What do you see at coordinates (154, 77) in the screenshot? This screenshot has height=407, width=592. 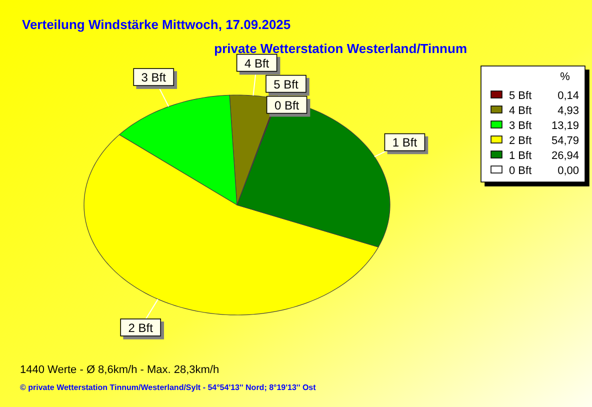 I see `slice-label: 3 Bft` at bounding box center [154, 77].